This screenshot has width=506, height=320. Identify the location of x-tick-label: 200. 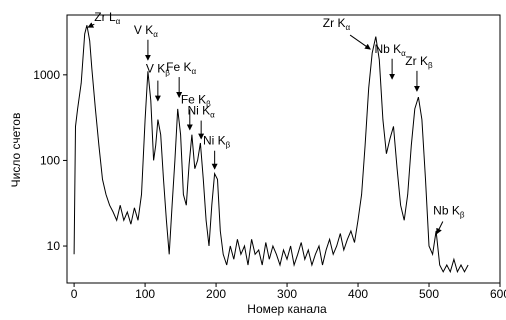
(216, 294).